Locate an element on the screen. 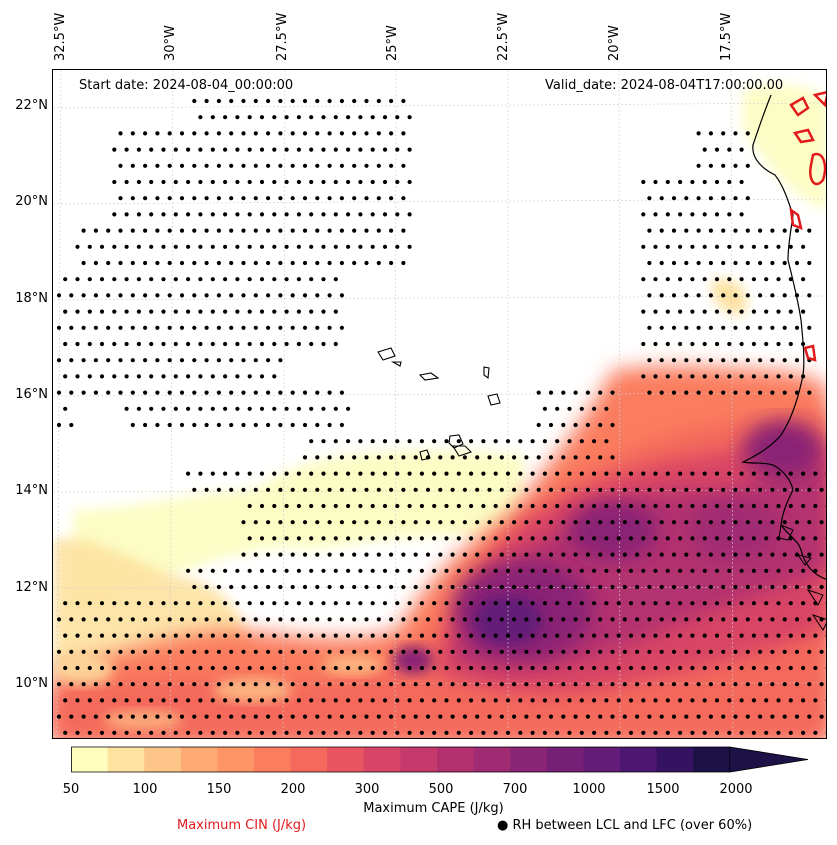 This screenshot has height=845, width=837. lon-label-17-5w: 17.5°W is located at coordinates (726, 36).